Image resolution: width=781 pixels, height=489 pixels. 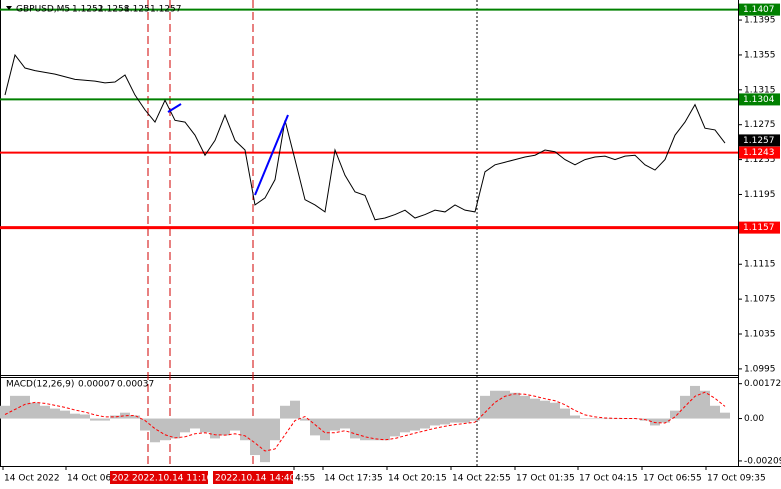 I want to click on macd-reading: 0.00037, so click(x=135, y=385).